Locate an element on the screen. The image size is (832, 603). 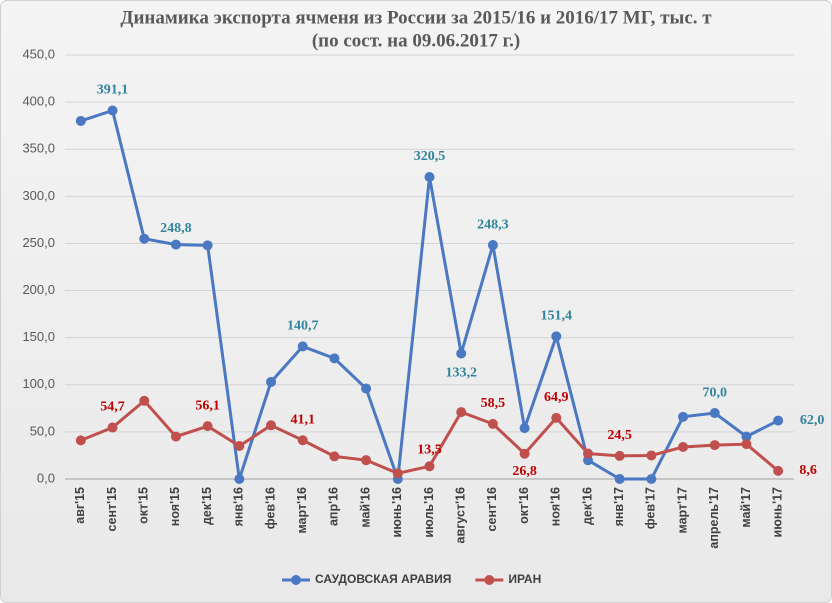
x-tick-label: фев'16 is located at coordinates (270, 508).